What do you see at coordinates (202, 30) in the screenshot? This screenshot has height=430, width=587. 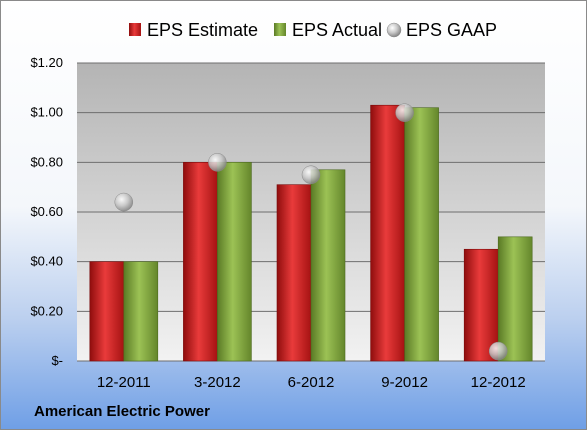 I see `legend-label: EPS Estimate` at bounding box center [202, 30].